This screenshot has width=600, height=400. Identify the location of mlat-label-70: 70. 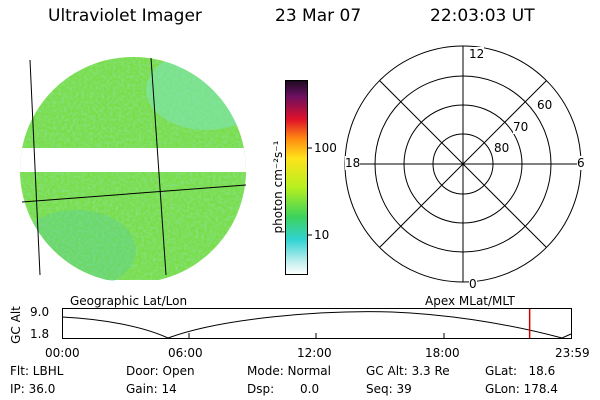
(521, 127).